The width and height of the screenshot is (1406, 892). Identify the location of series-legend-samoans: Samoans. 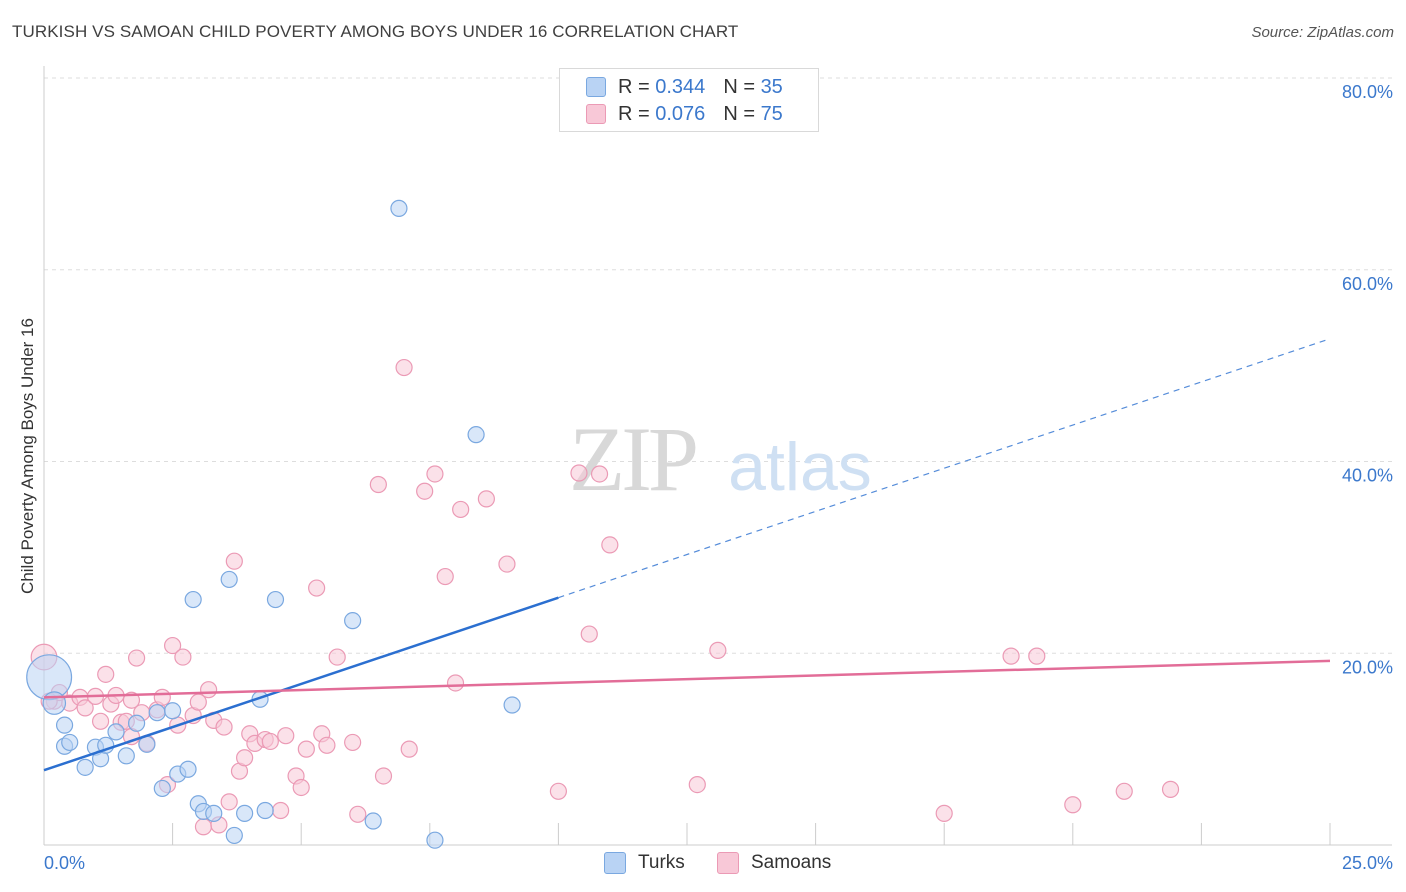
(774, 863).